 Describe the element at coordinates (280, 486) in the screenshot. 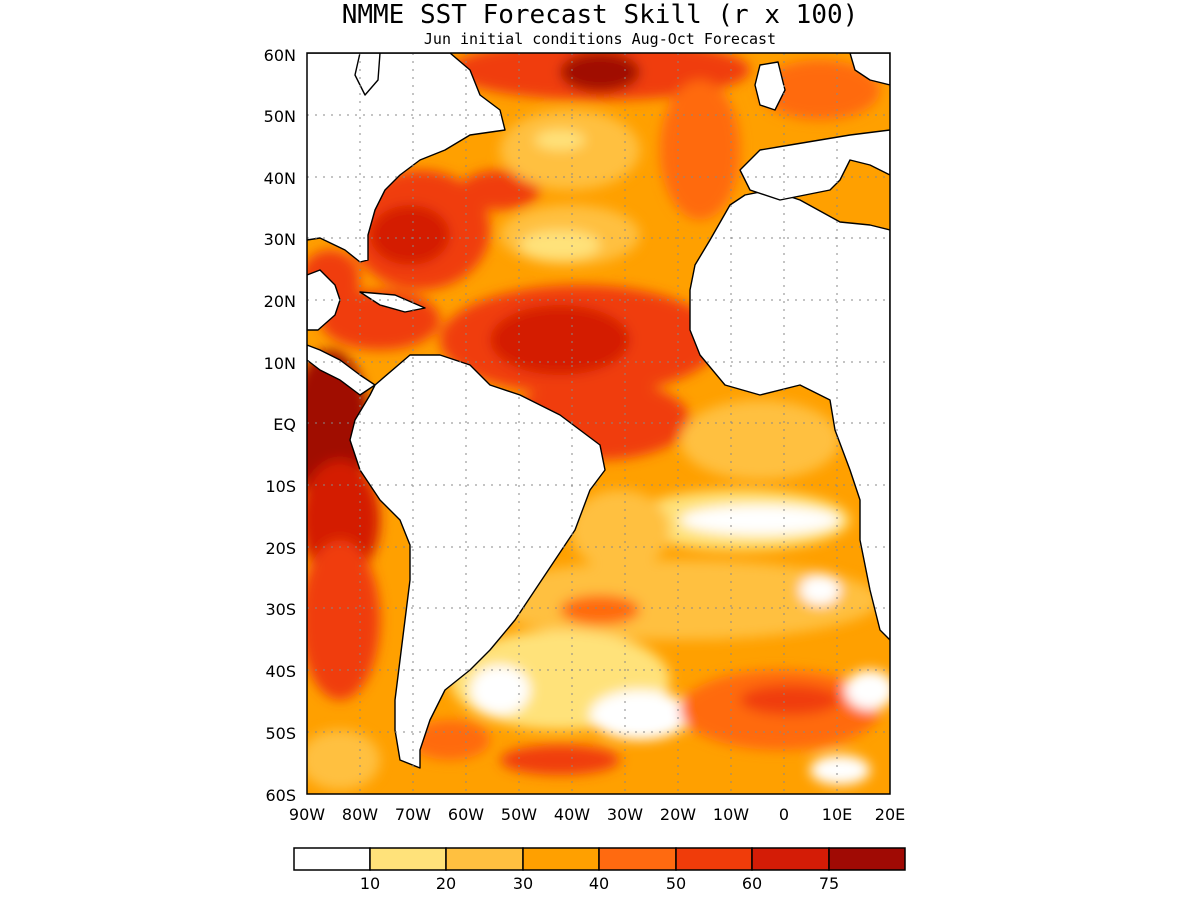

I see `lat-tick: 10S` at that location.